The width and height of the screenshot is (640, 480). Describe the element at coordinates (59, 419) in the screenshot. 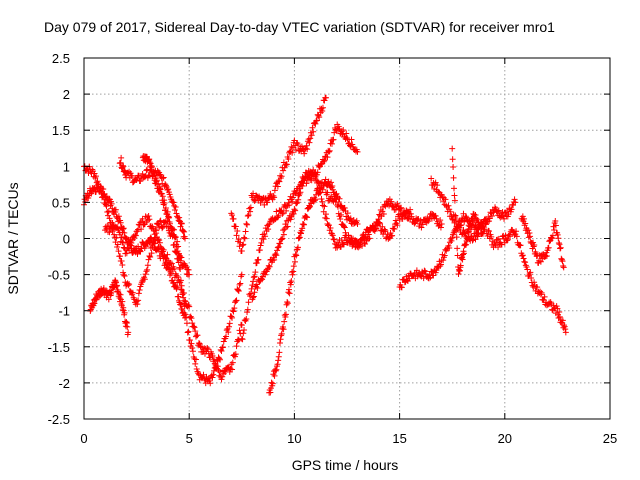

I see `y-tick-label: -2.5` at that location.